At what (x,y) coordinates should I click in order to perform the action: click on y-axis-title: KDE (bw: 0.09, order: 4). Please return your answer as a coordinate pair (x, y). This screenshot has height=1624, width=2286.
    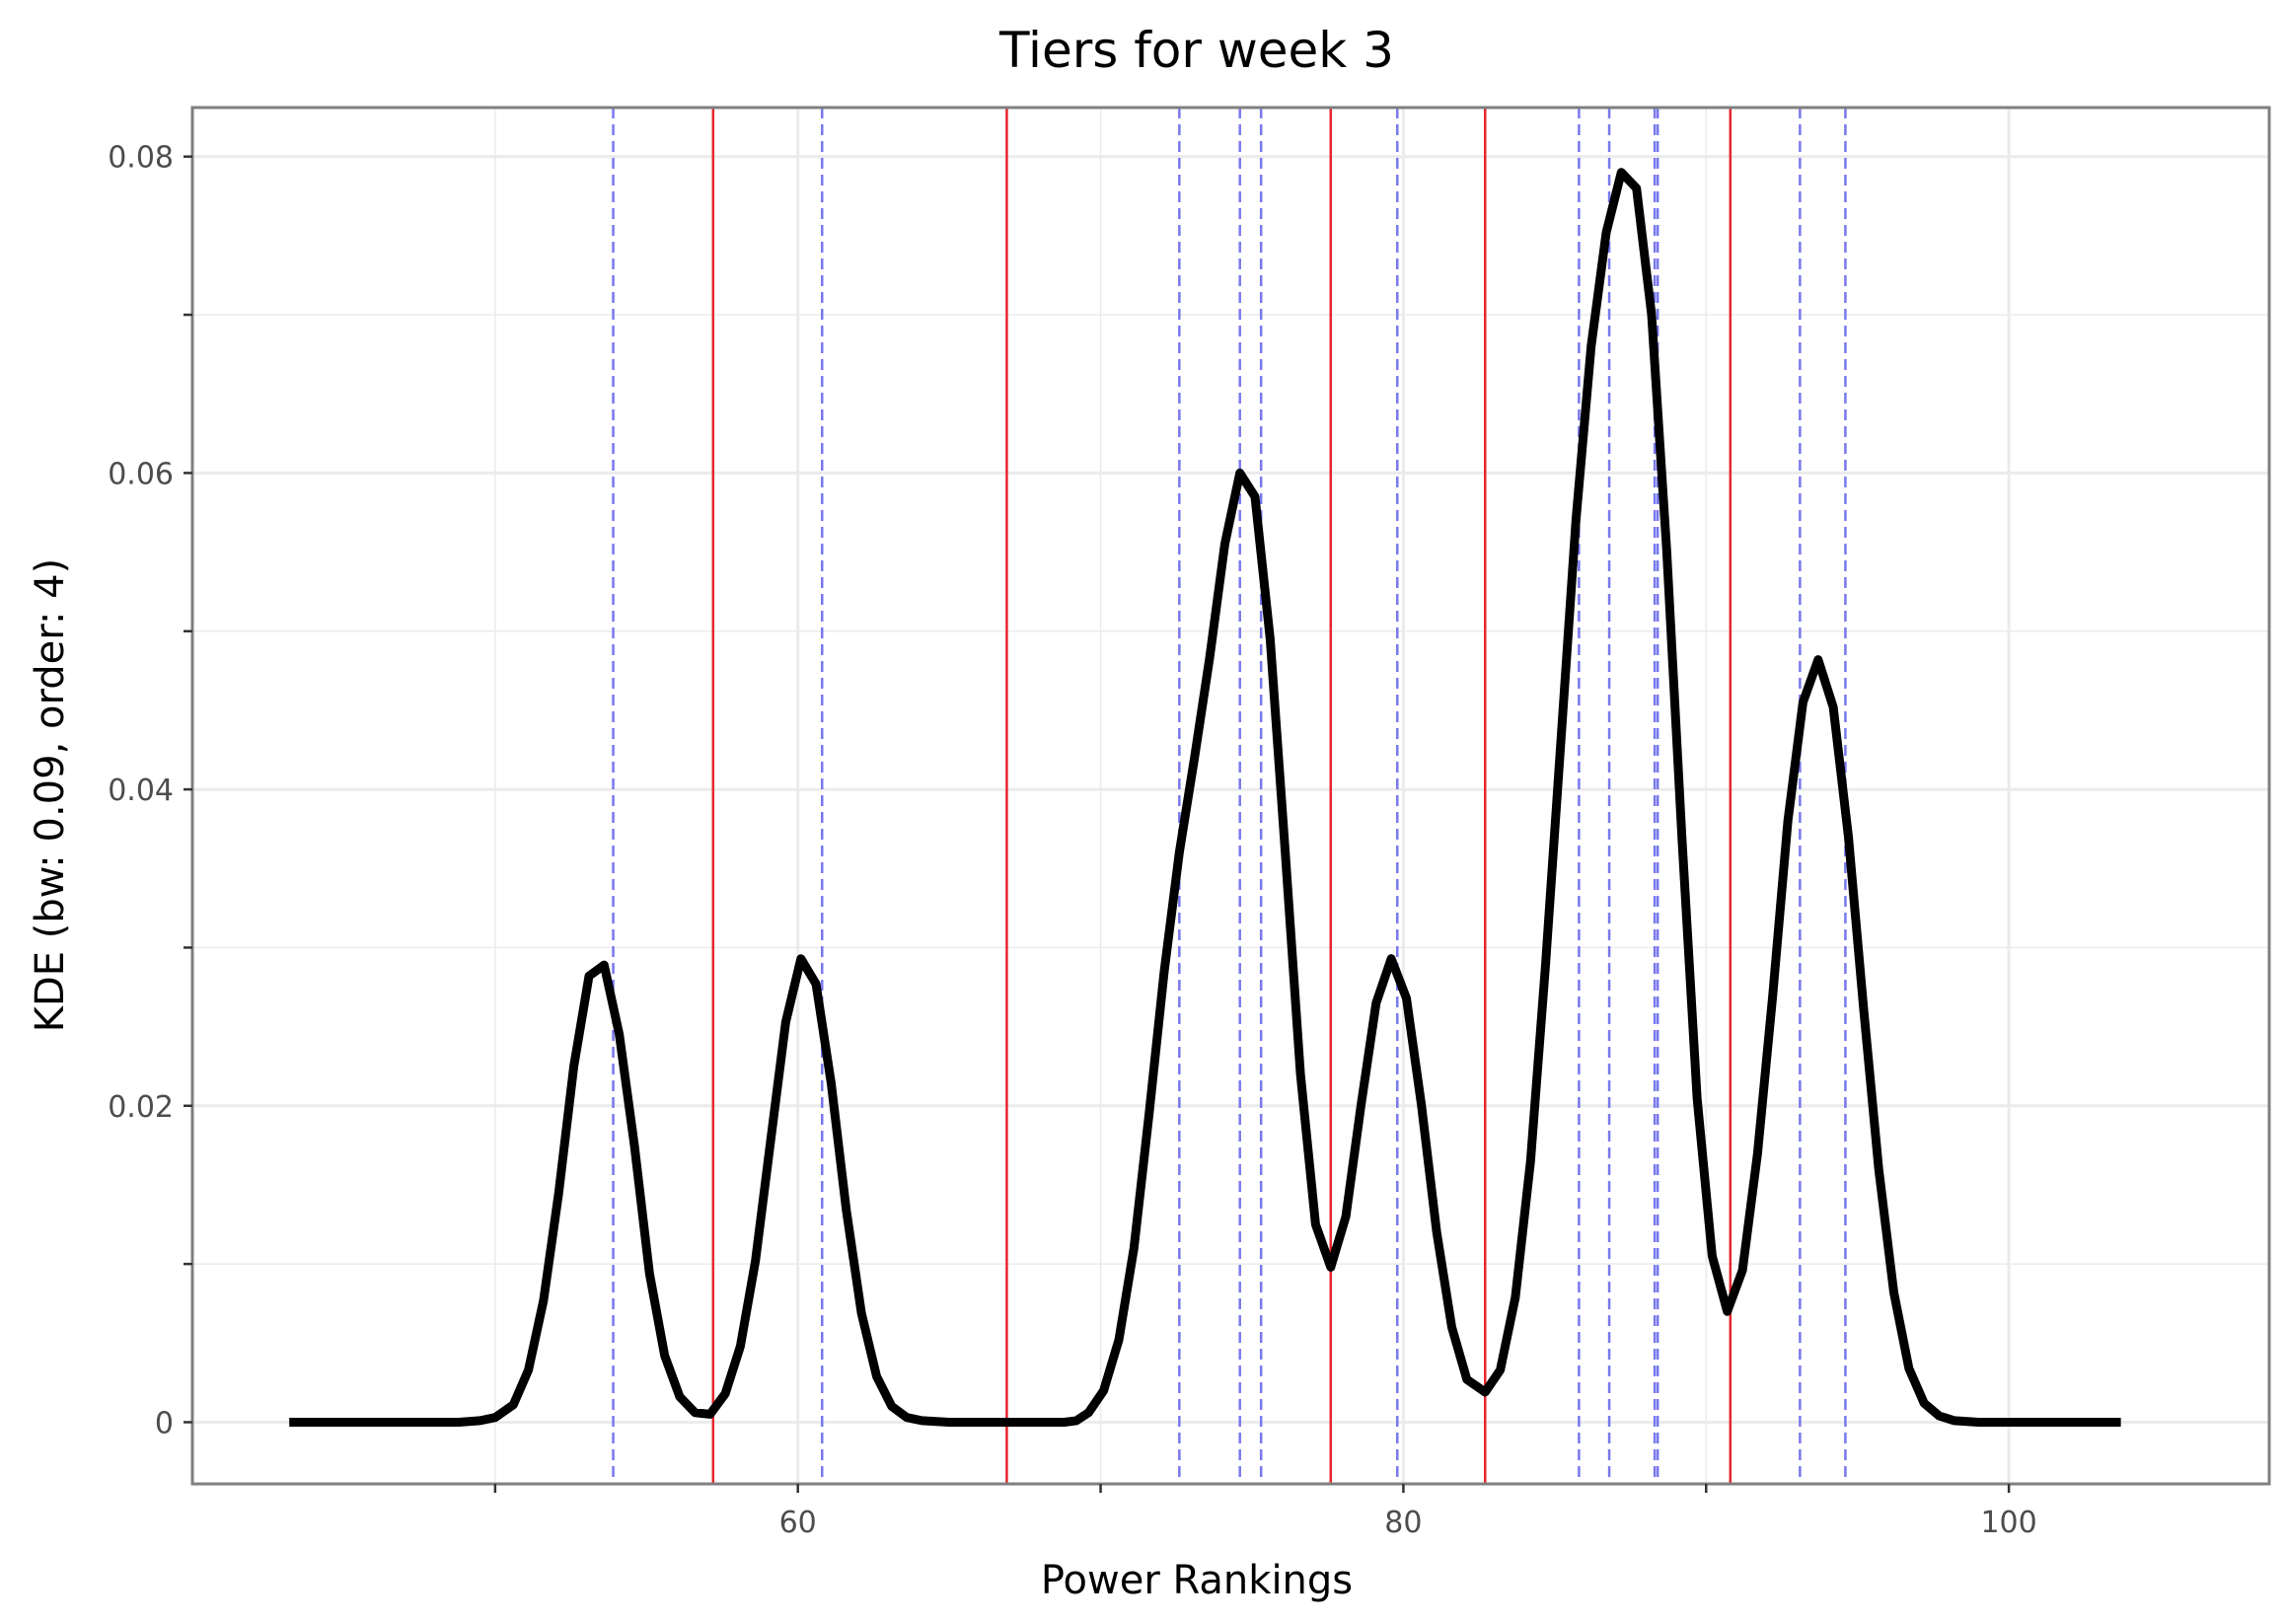
    Looking at the image, I should click on (50, 795).